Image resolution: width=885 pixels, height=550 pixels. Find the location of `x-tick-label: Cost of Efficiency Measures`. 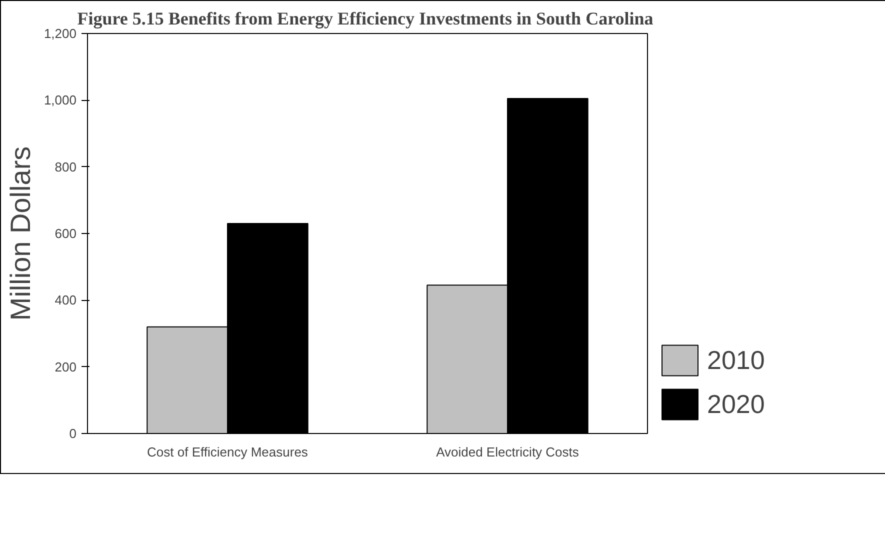

x-tick-label: Cost of Efficiency Measures is located at coordinates (227, 452).